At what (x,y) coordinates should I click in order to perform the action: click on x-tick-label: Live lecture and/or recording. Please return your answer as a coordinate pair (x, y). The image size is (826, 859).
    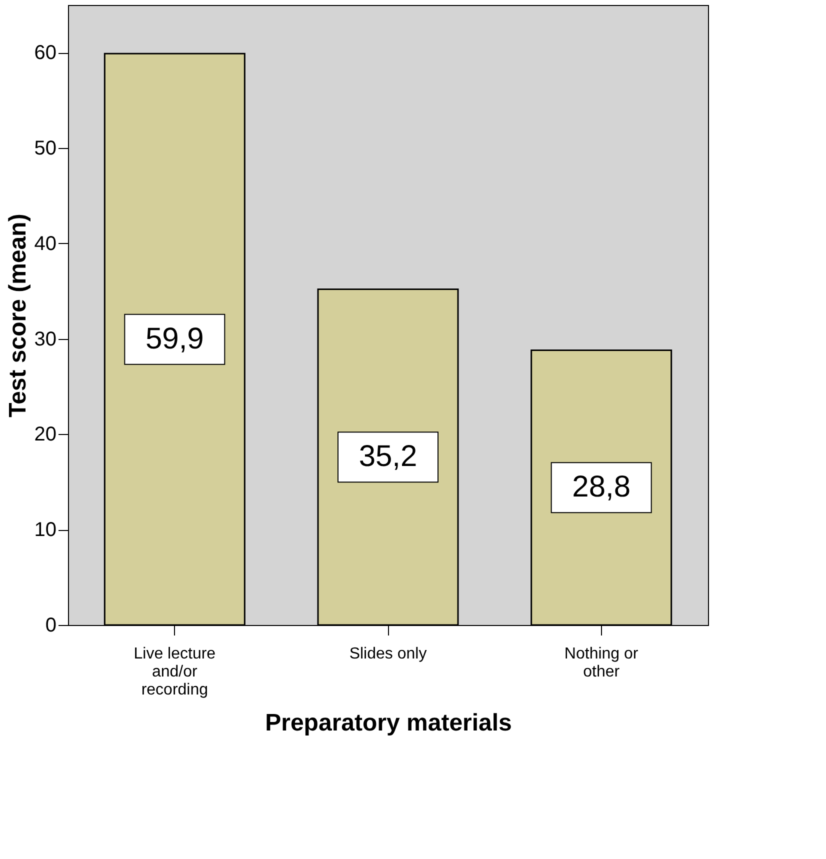
    Looking at the image, I should click on (175, 672).